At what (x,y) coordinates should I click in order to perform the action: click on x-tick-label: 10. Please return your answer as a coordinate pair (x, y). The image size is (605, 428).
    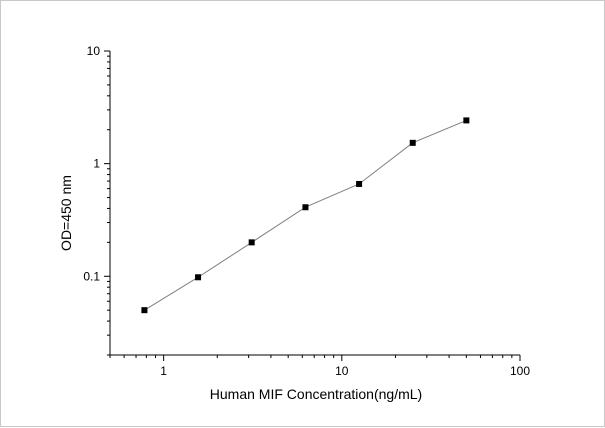
    Looking at the image, I should click on (342, 371).